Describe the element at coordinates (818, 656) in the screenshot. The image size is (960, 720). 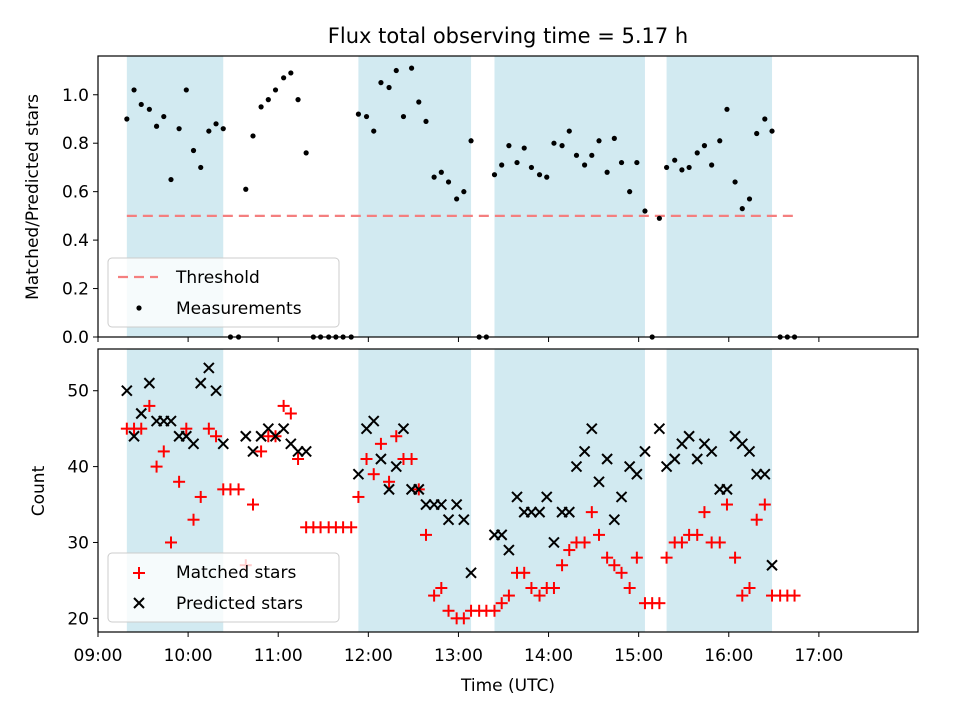
I see `bottom-xtick-label: 17:00` at that location.